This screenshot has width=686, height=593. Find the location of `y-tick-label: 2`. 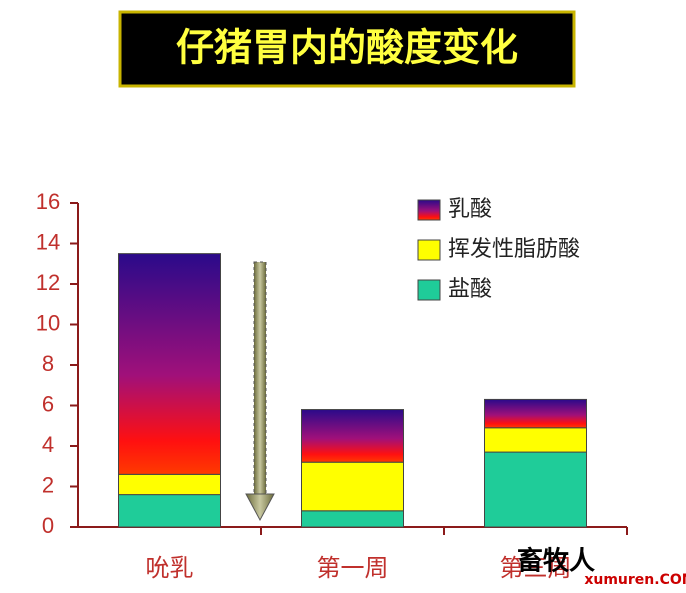

y-tick-label: 2 is located at coordinates (48, 484).